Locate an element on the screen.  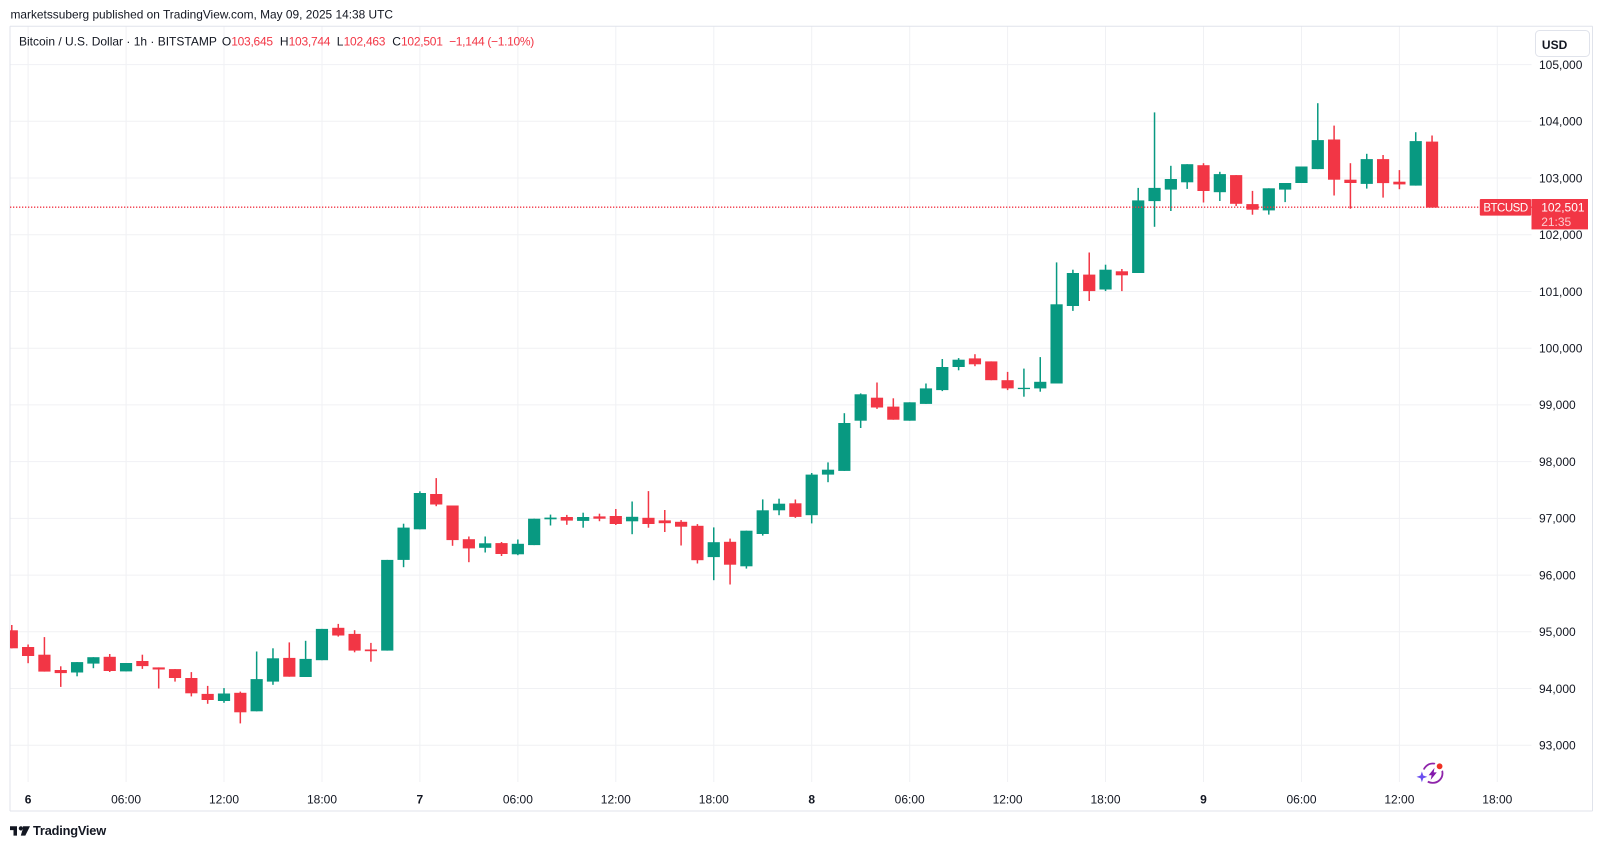
svg-text: 94,000 is located at coordinates (1557, 689).